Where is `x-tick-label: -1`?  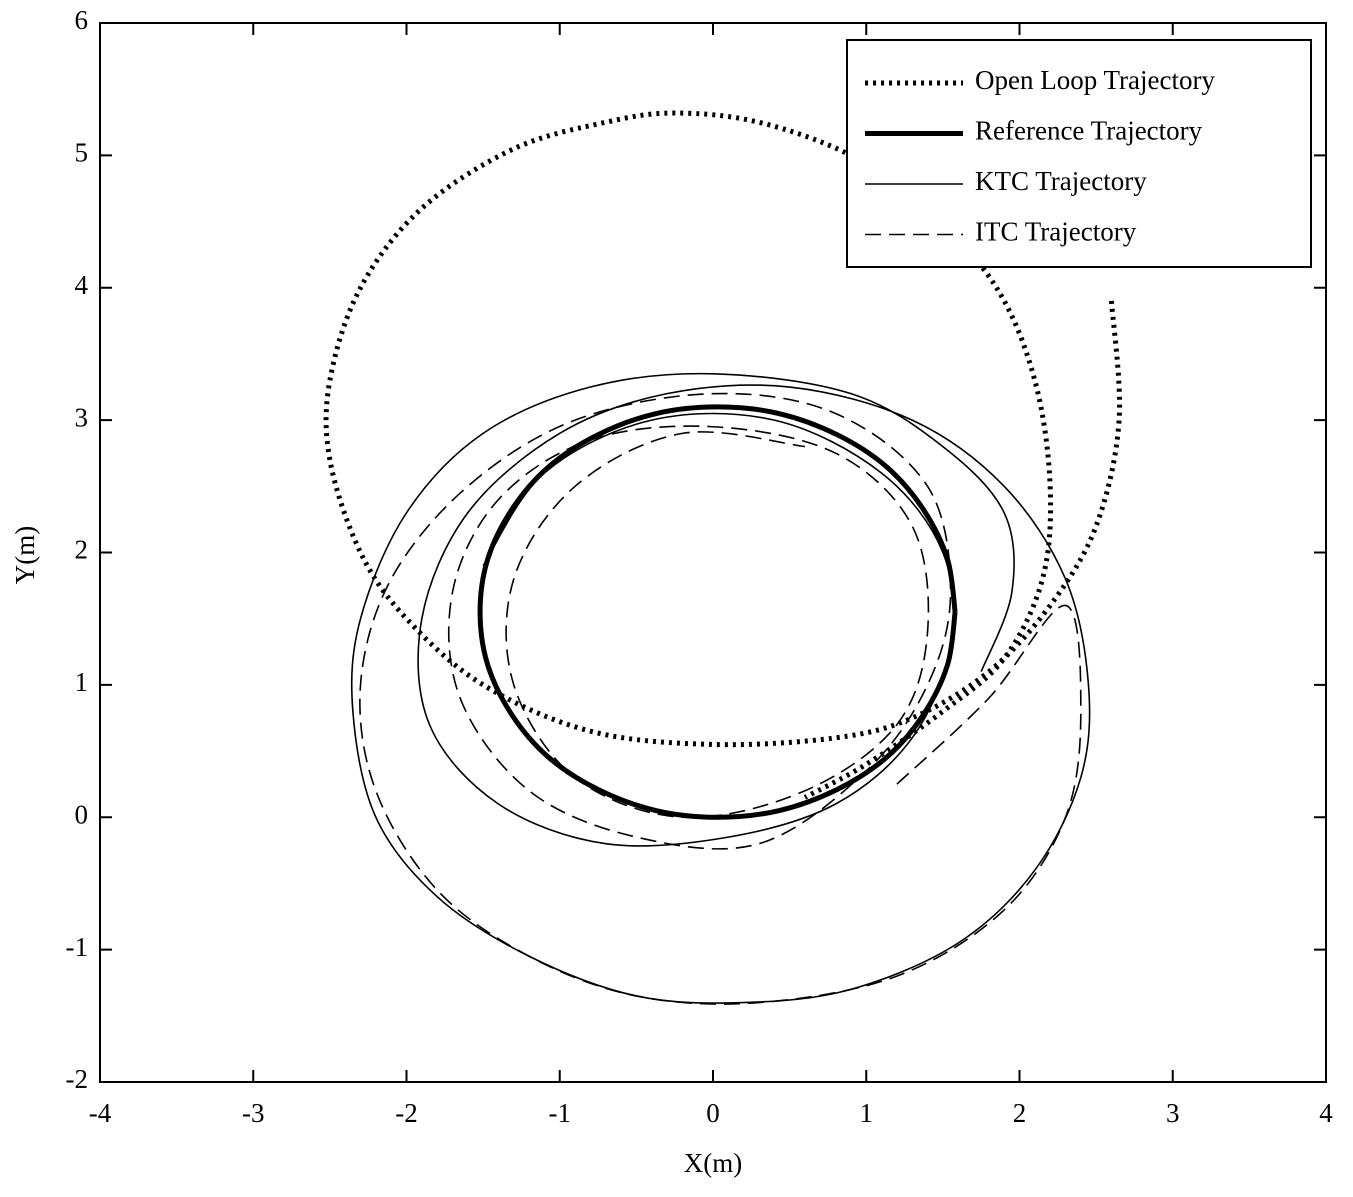
x-tick-label: -1 is located at coordinates (560, 1113).